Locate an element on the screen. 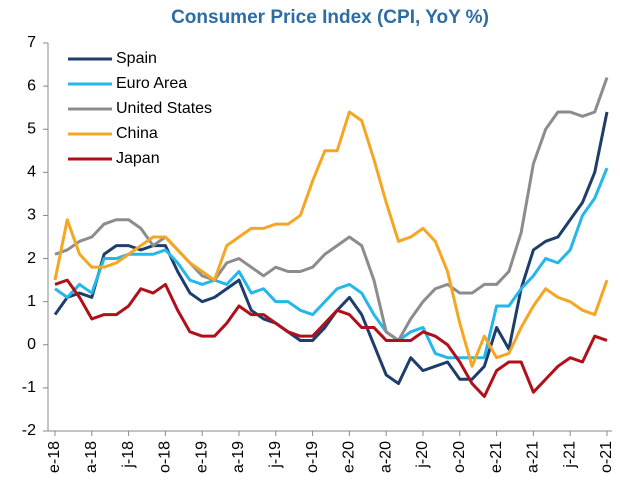  y-tick-label: 6 is located at coordinates (31, 85).